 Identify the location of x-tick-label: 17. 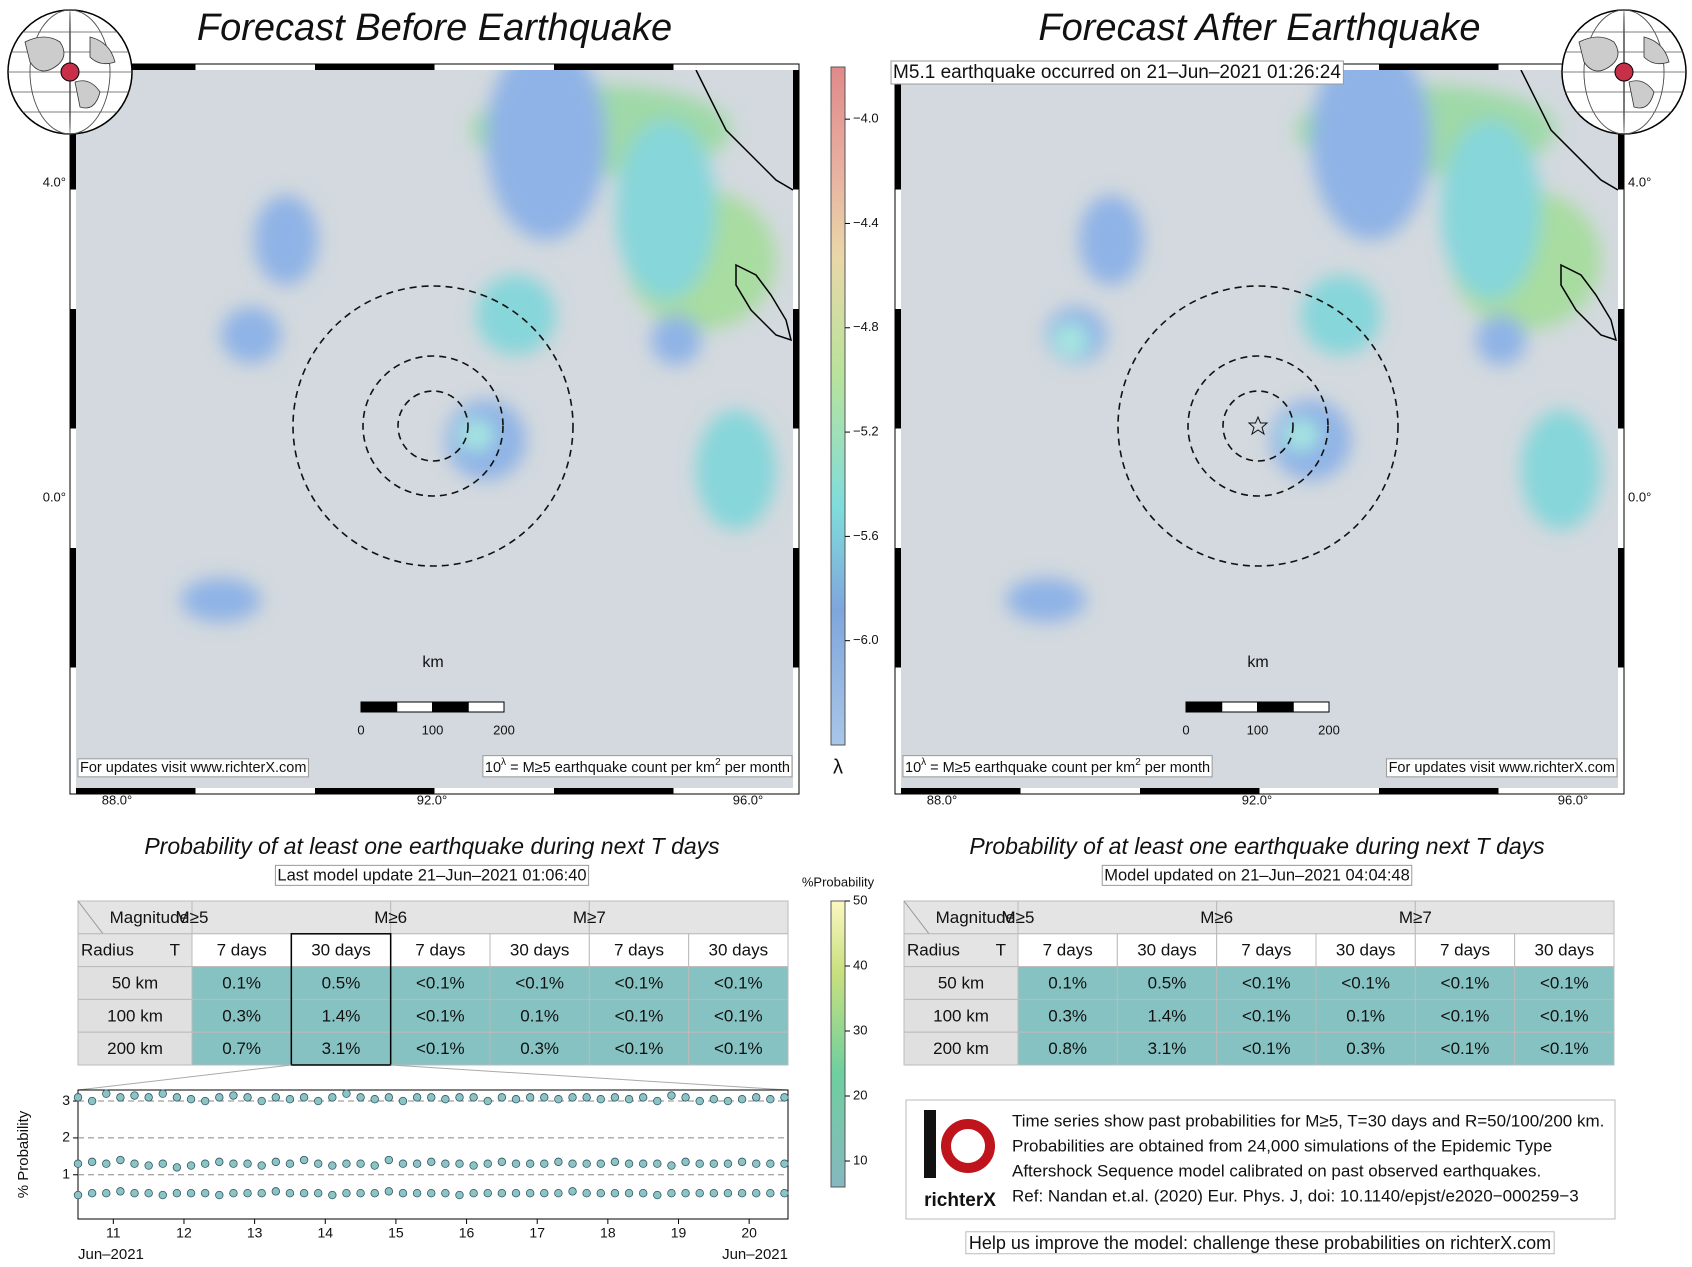
(537, 1233).